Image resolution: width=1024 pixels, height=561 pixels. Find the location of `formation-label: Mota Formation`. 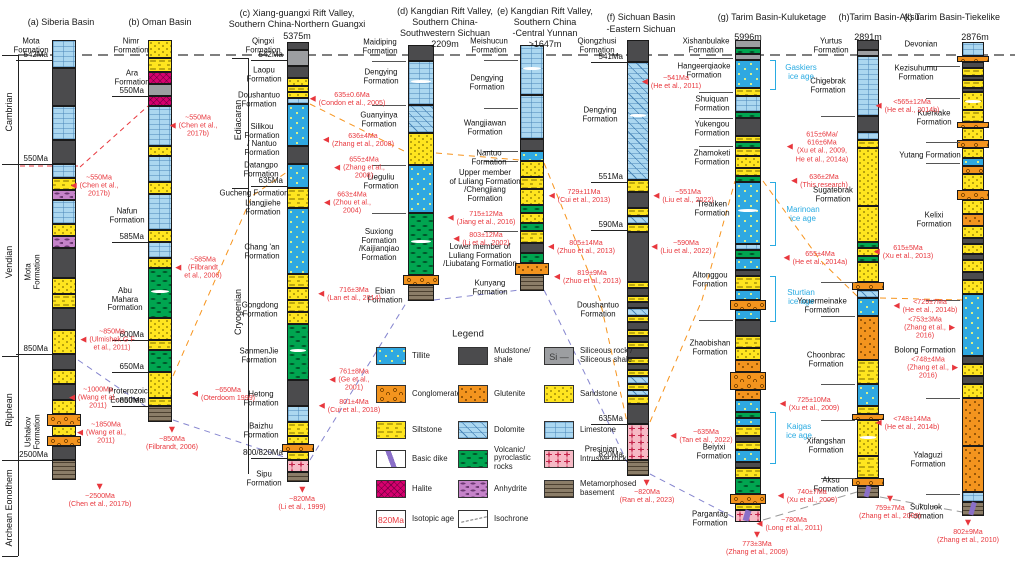

formation-label: Mota Formation is located at coordinates (32, 272).